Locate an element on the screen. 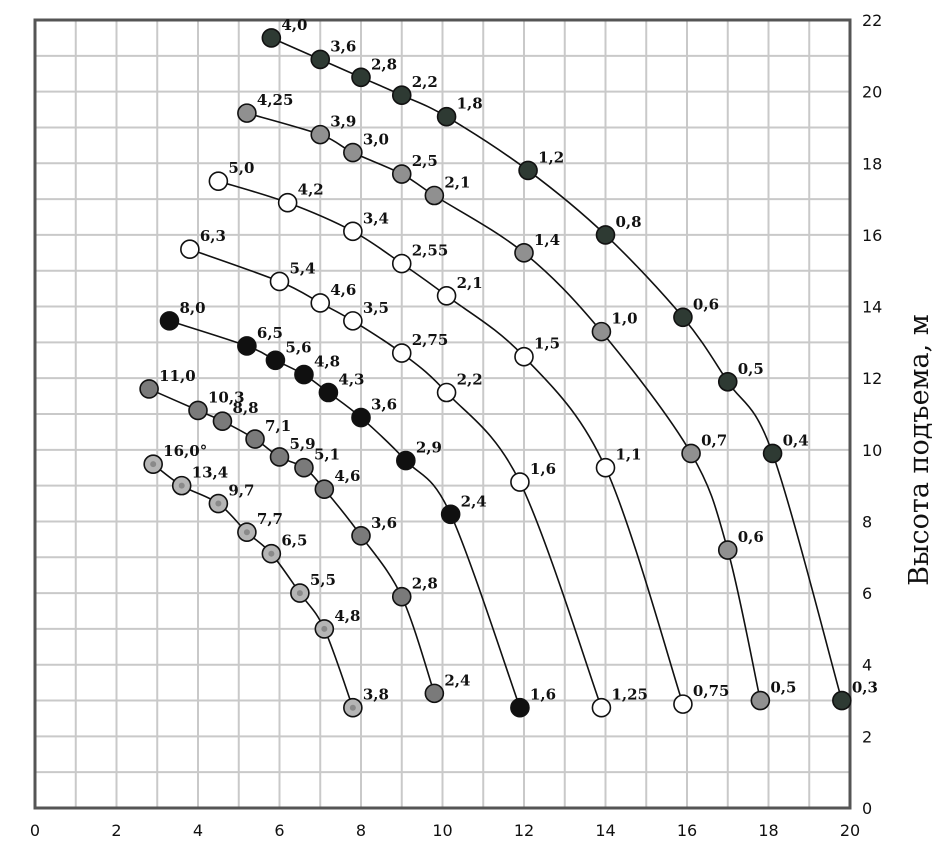  x-tick-label: 18 is located at coordinates (768, 830).